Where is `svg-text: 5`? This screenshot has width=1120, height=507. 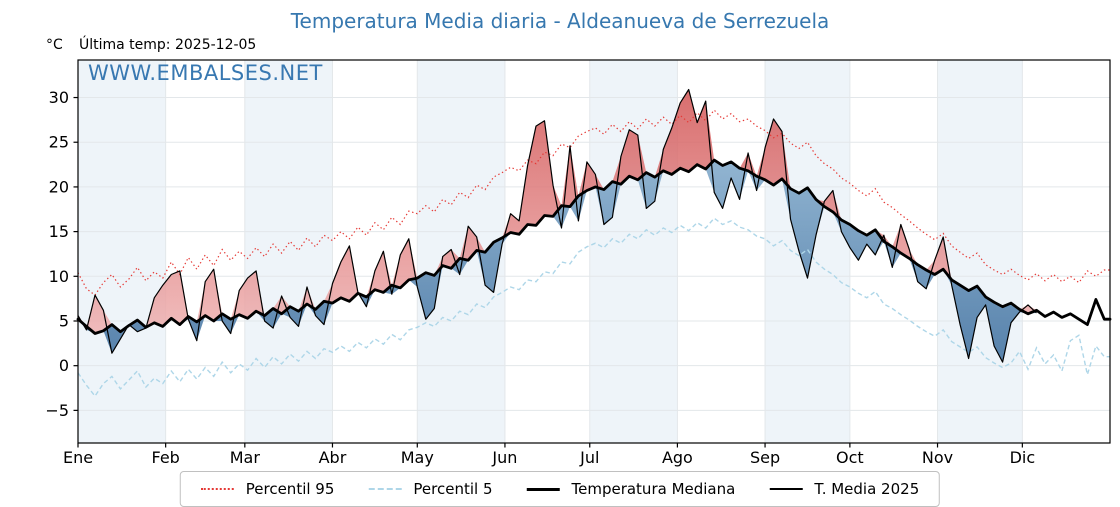 svg-text: 5 is located at coordinates (64, 320).